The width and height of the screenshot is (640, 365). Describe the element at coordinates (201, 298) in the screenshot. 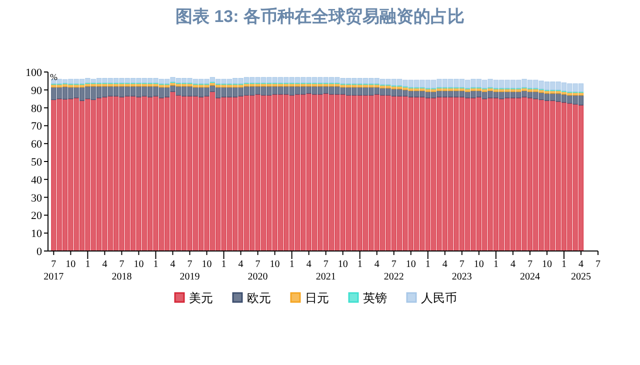

I see `legend-label: 美元` at that location.